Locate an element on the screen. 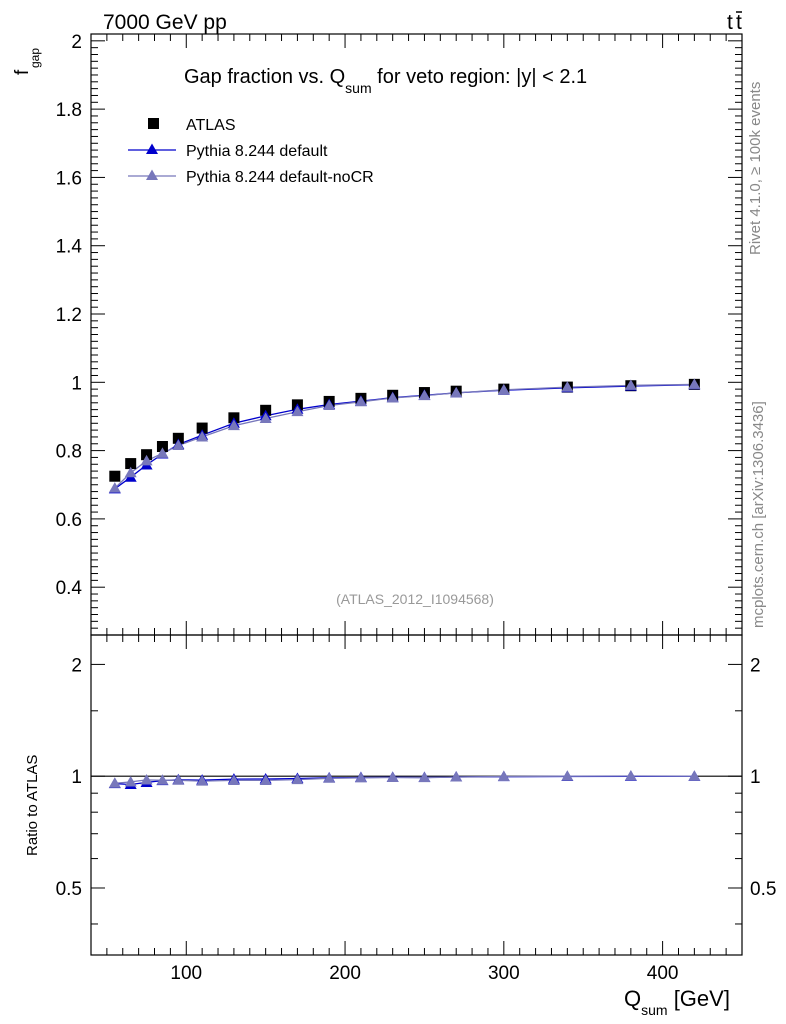 The image size is (786, 1024). x-axis-label-main: Q is located at coordinates (632, 998).